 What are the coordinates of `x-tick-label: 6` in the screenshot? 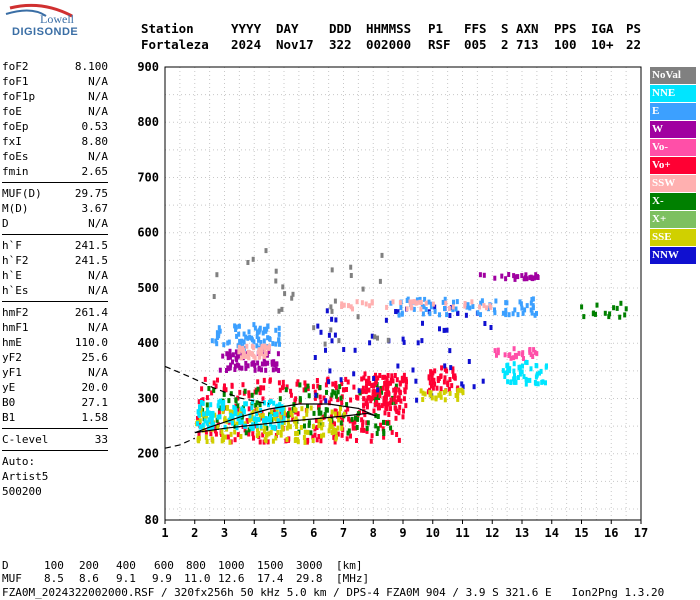 It's located at (313, 533).